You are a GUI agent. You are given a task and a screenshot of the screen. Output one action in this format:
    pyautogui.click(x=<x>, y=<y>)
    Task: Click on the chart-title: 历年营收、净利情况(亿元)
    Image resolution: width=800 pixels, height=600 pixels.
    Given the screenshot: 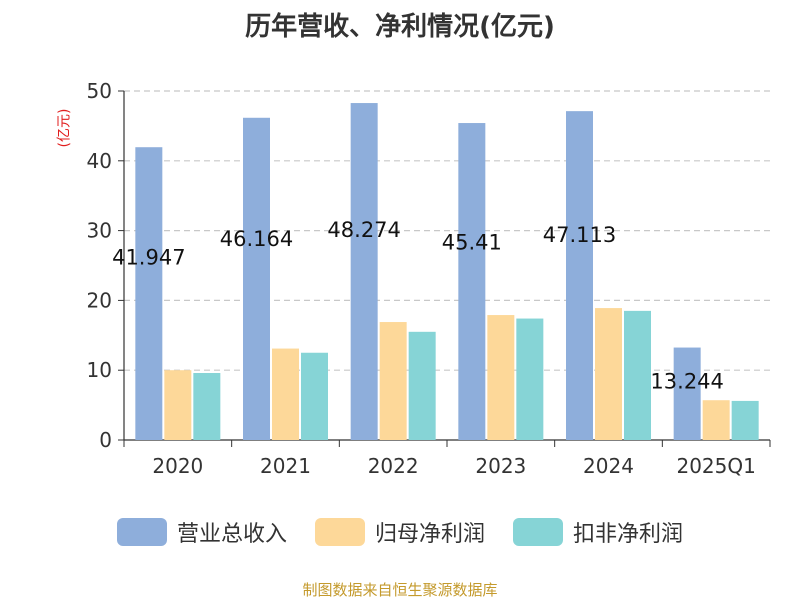 What is the action you would take?
    pyautogui.click(x=400, y=27)
    